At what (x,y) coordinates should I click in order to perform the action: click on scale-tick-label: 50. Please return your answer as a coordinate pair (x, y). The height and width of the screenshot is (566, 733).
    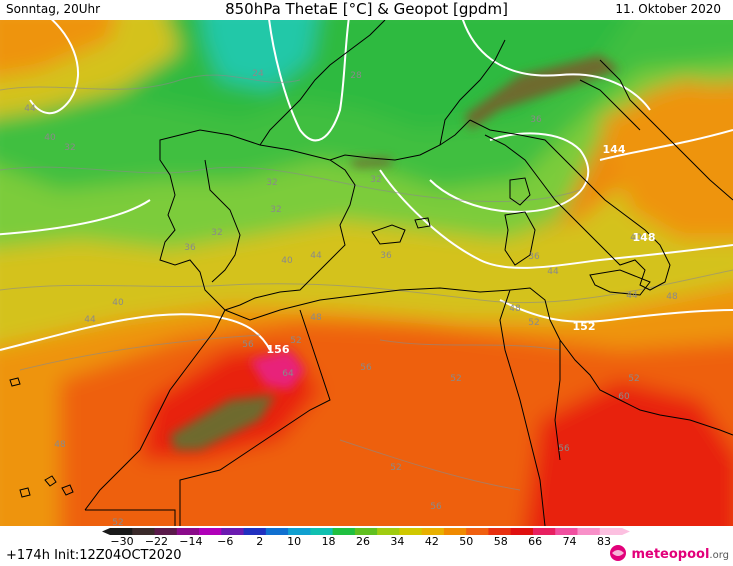
    Looking at the image, I should click on (466, 540).